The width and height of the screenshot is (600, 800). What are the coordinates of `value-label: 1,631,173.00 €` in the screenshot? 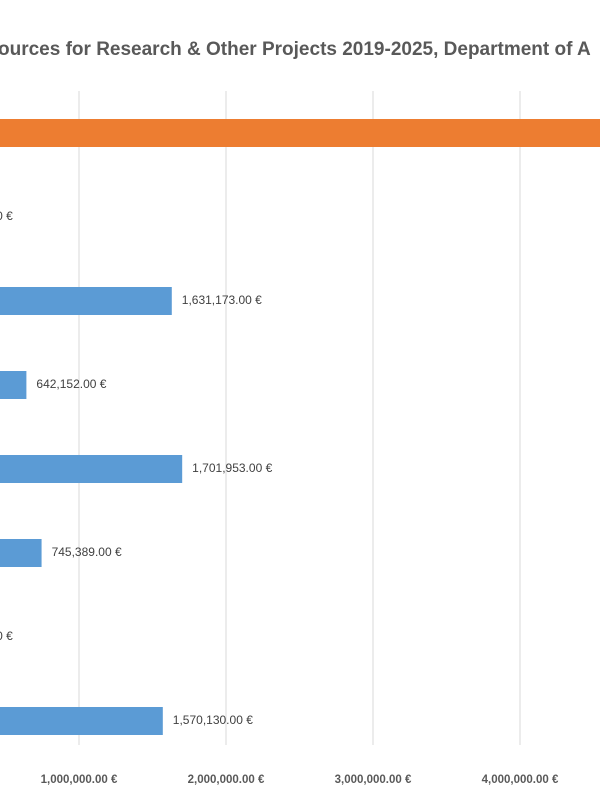 It's located at (222, 300).